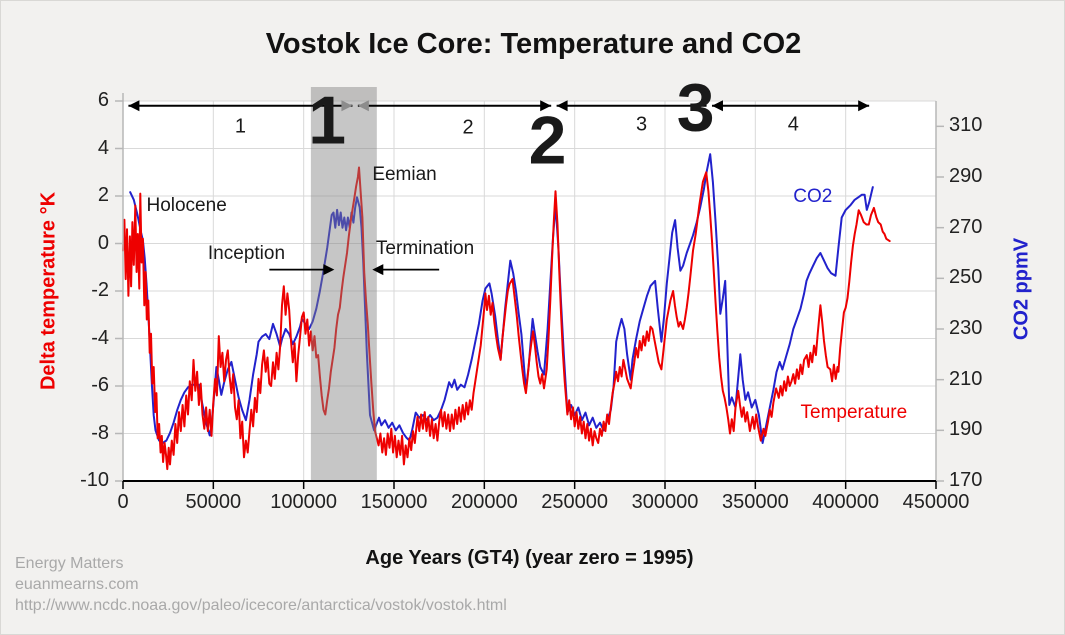 Image resolution: width=1065 pixels, height=635 pixels. I want to click on x-axis-tick-label: 50000, so click(213, 502).